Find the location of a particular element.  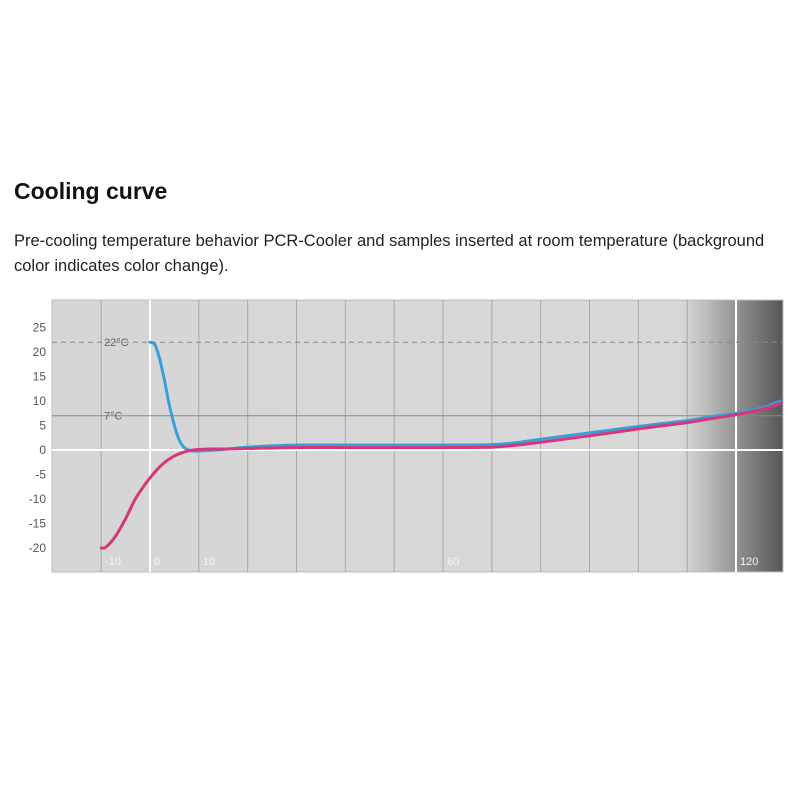

series-line-blue is located at coordinates (465, 396).